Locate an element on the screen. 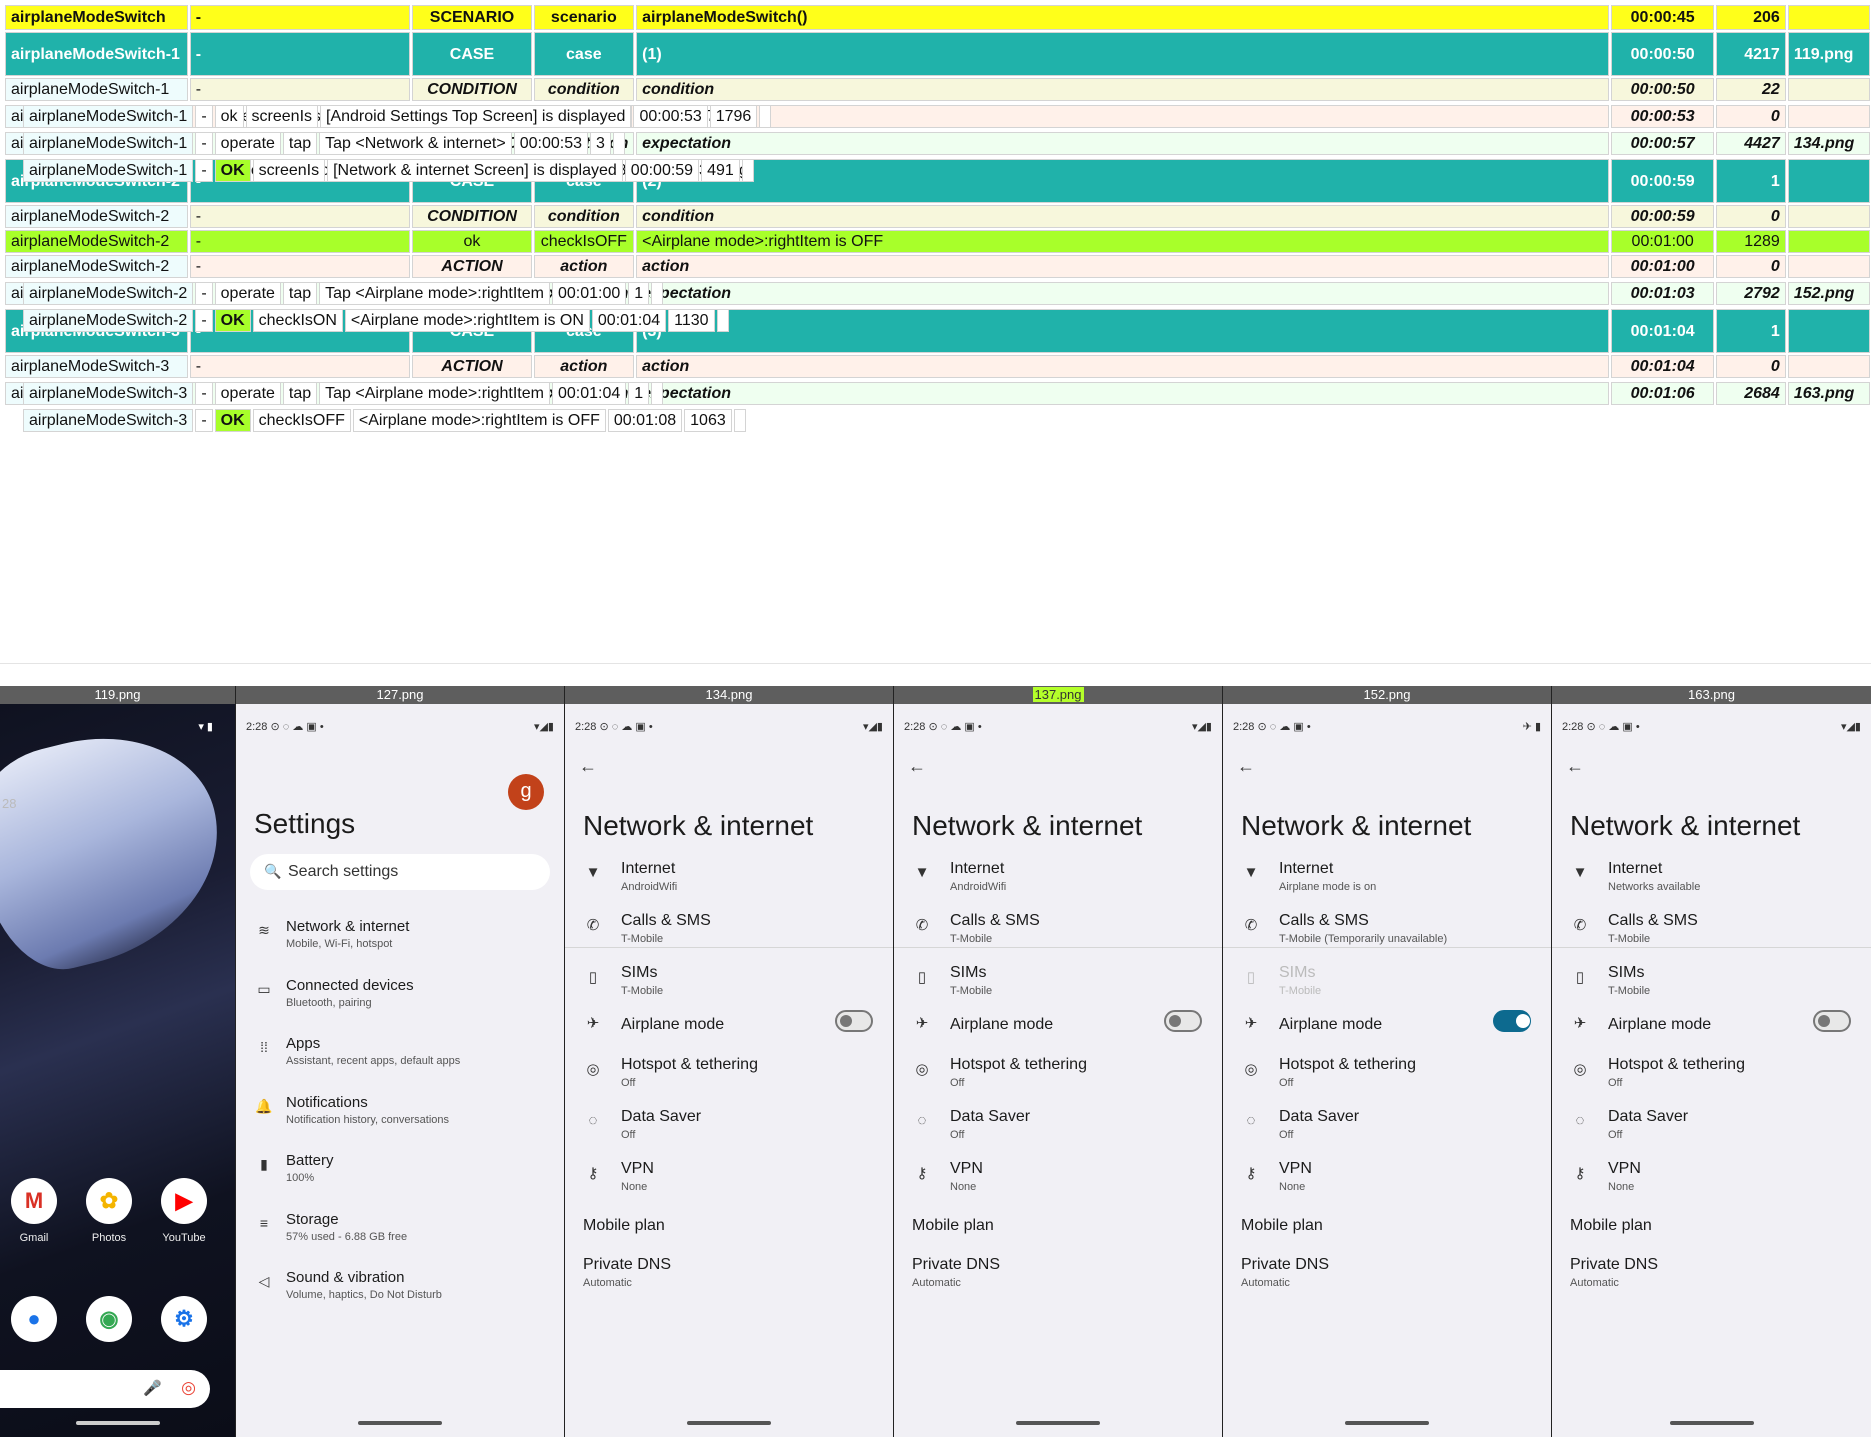 This screenshot has width=1871, height=1437. cell-time: 00:00:59 is located at coordinates (662, 170).